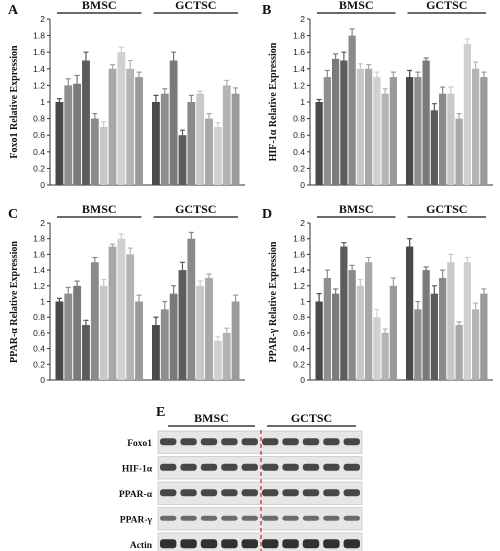  What do you see at coordinates (14, 302) in the screenshot?
I see `y-axis-label: PPAR-α Relative Expression` at bounding box center [14, 302].